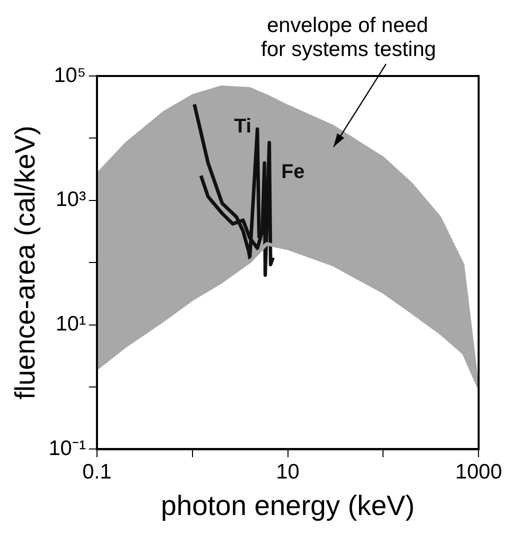 The width and height of the screenshot is (505, 534). Describe the element at coordinates (71, 324) in the screenshot. I see `y-tick-label: 10¹` at that location.